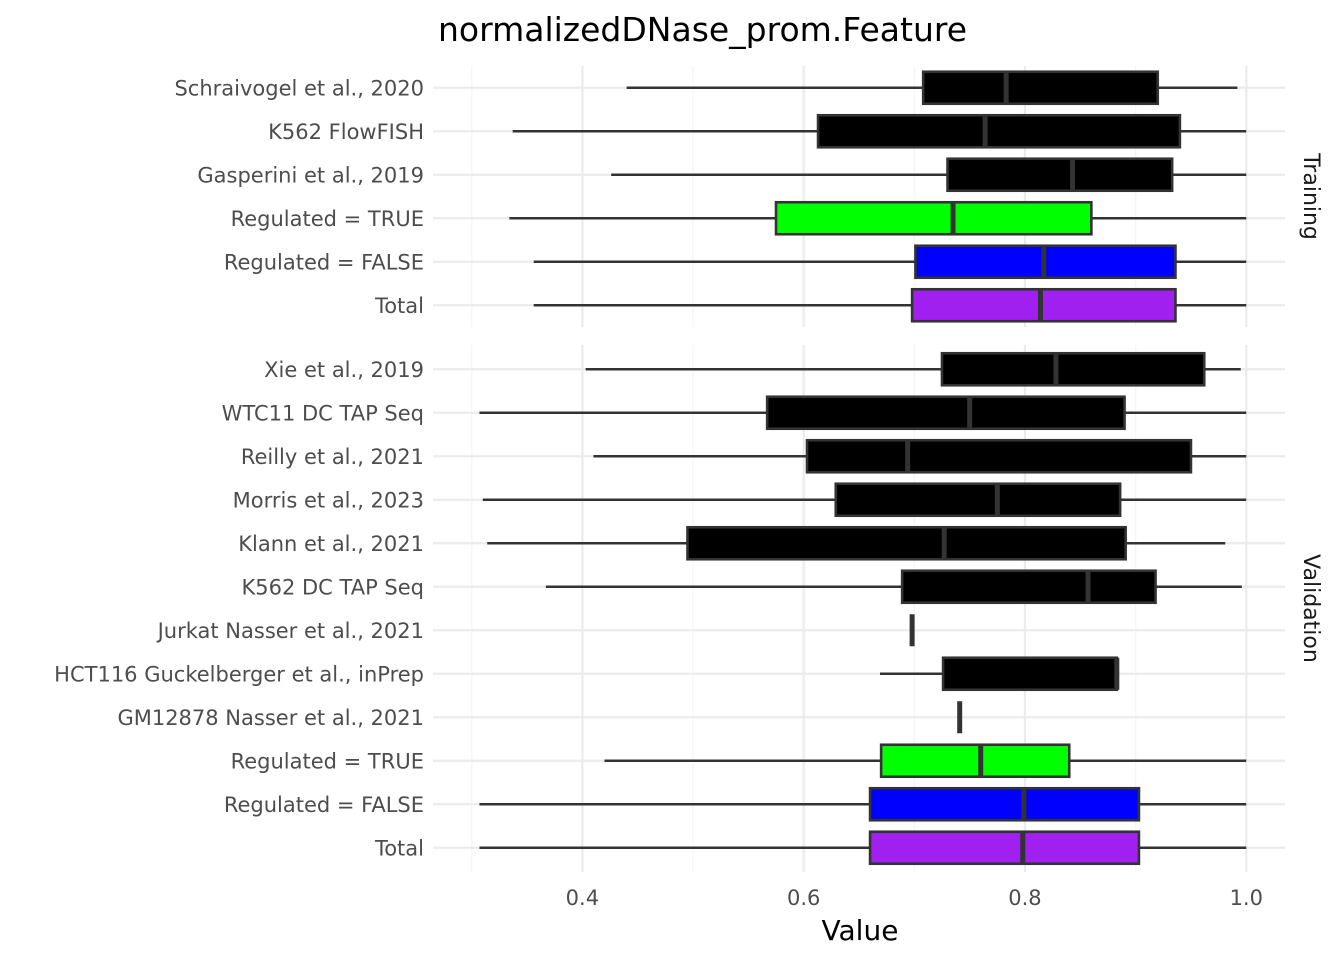  Describe the element at coordinates (929, 175) in the screenshot. I see `box-gasperini-et-al-2019` at that location.